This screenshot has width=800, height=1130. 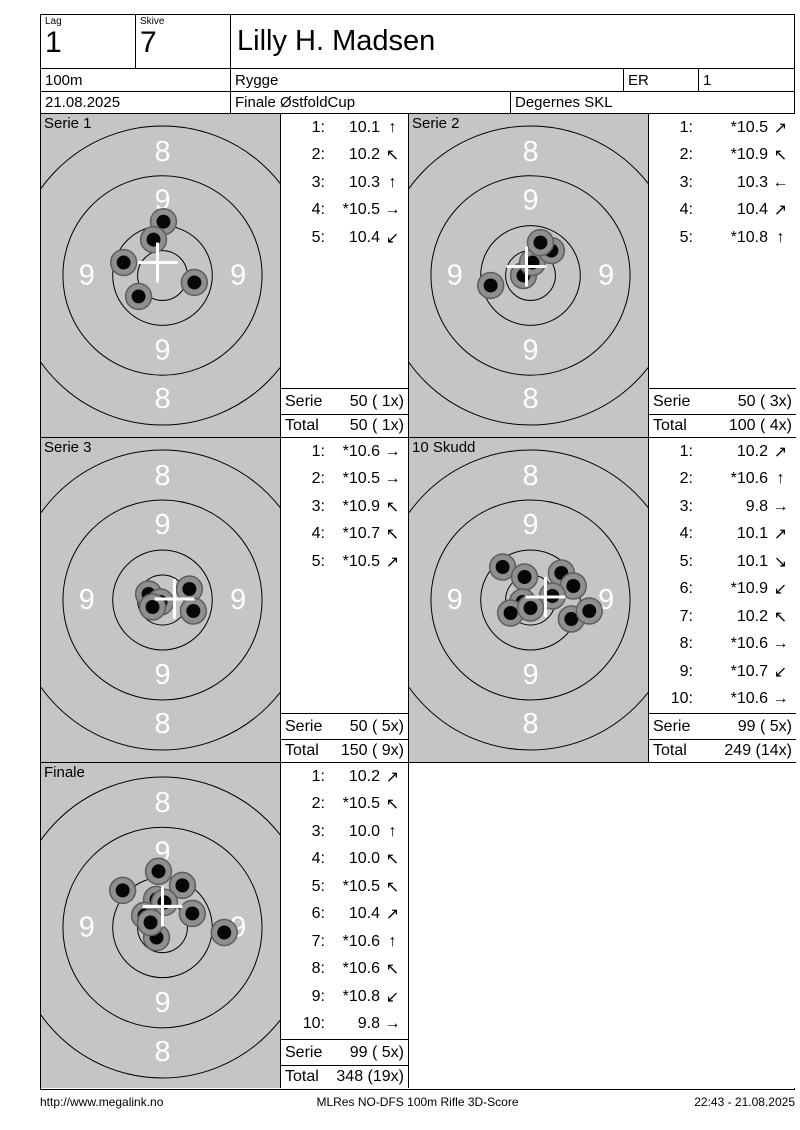 I want to click on total-sum-row: Total 348 (19x), so click(x=344, y=1076).